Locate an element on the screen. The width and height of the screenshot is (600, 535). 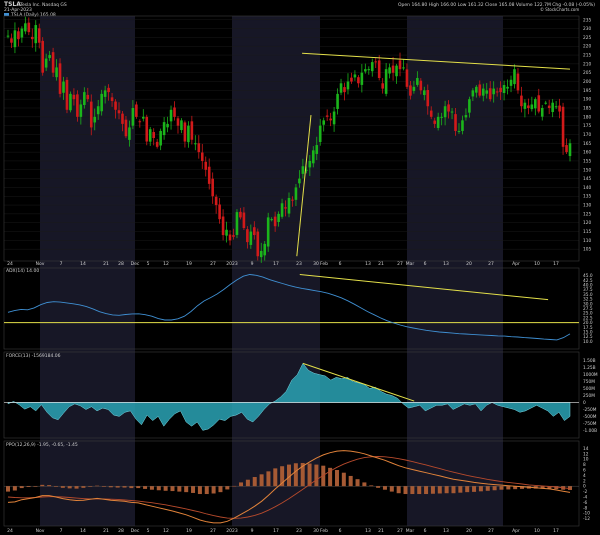
force-y-tick: 750M is located at coordinates (589, 382).